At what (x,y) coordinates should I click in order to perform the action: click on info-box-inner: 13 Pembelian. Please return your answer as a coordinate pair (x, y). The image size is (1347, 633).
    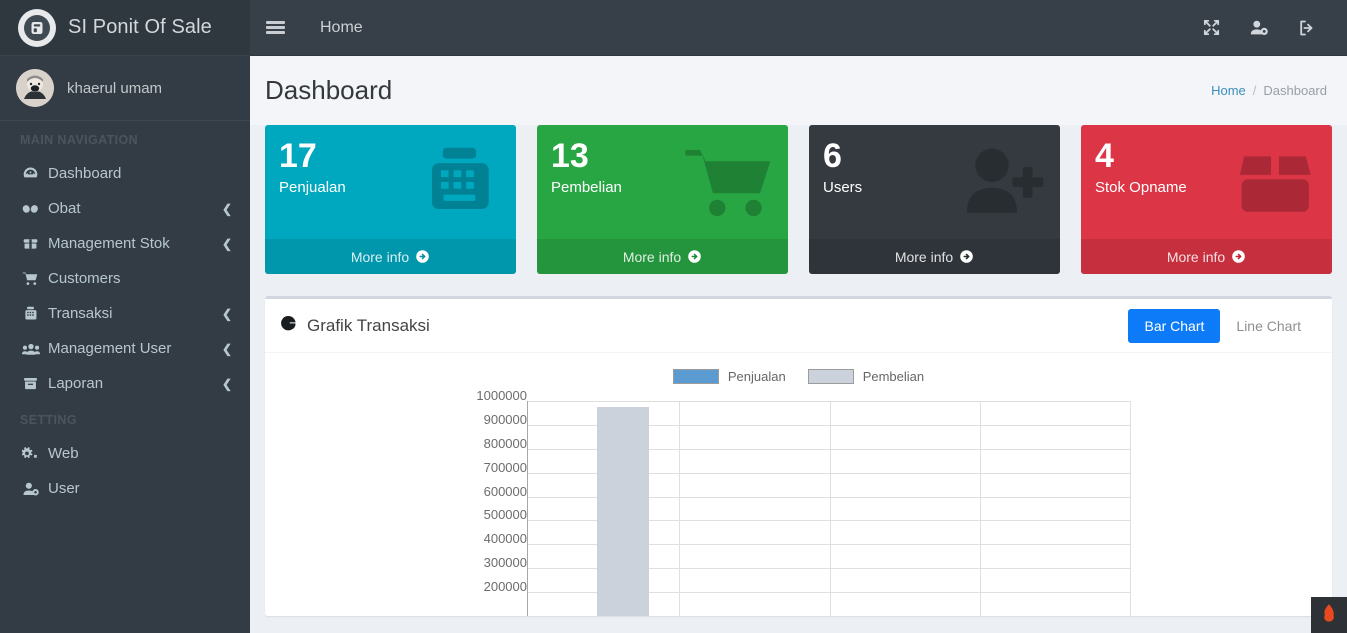
    Looking at the image, I should click on (662, 160).